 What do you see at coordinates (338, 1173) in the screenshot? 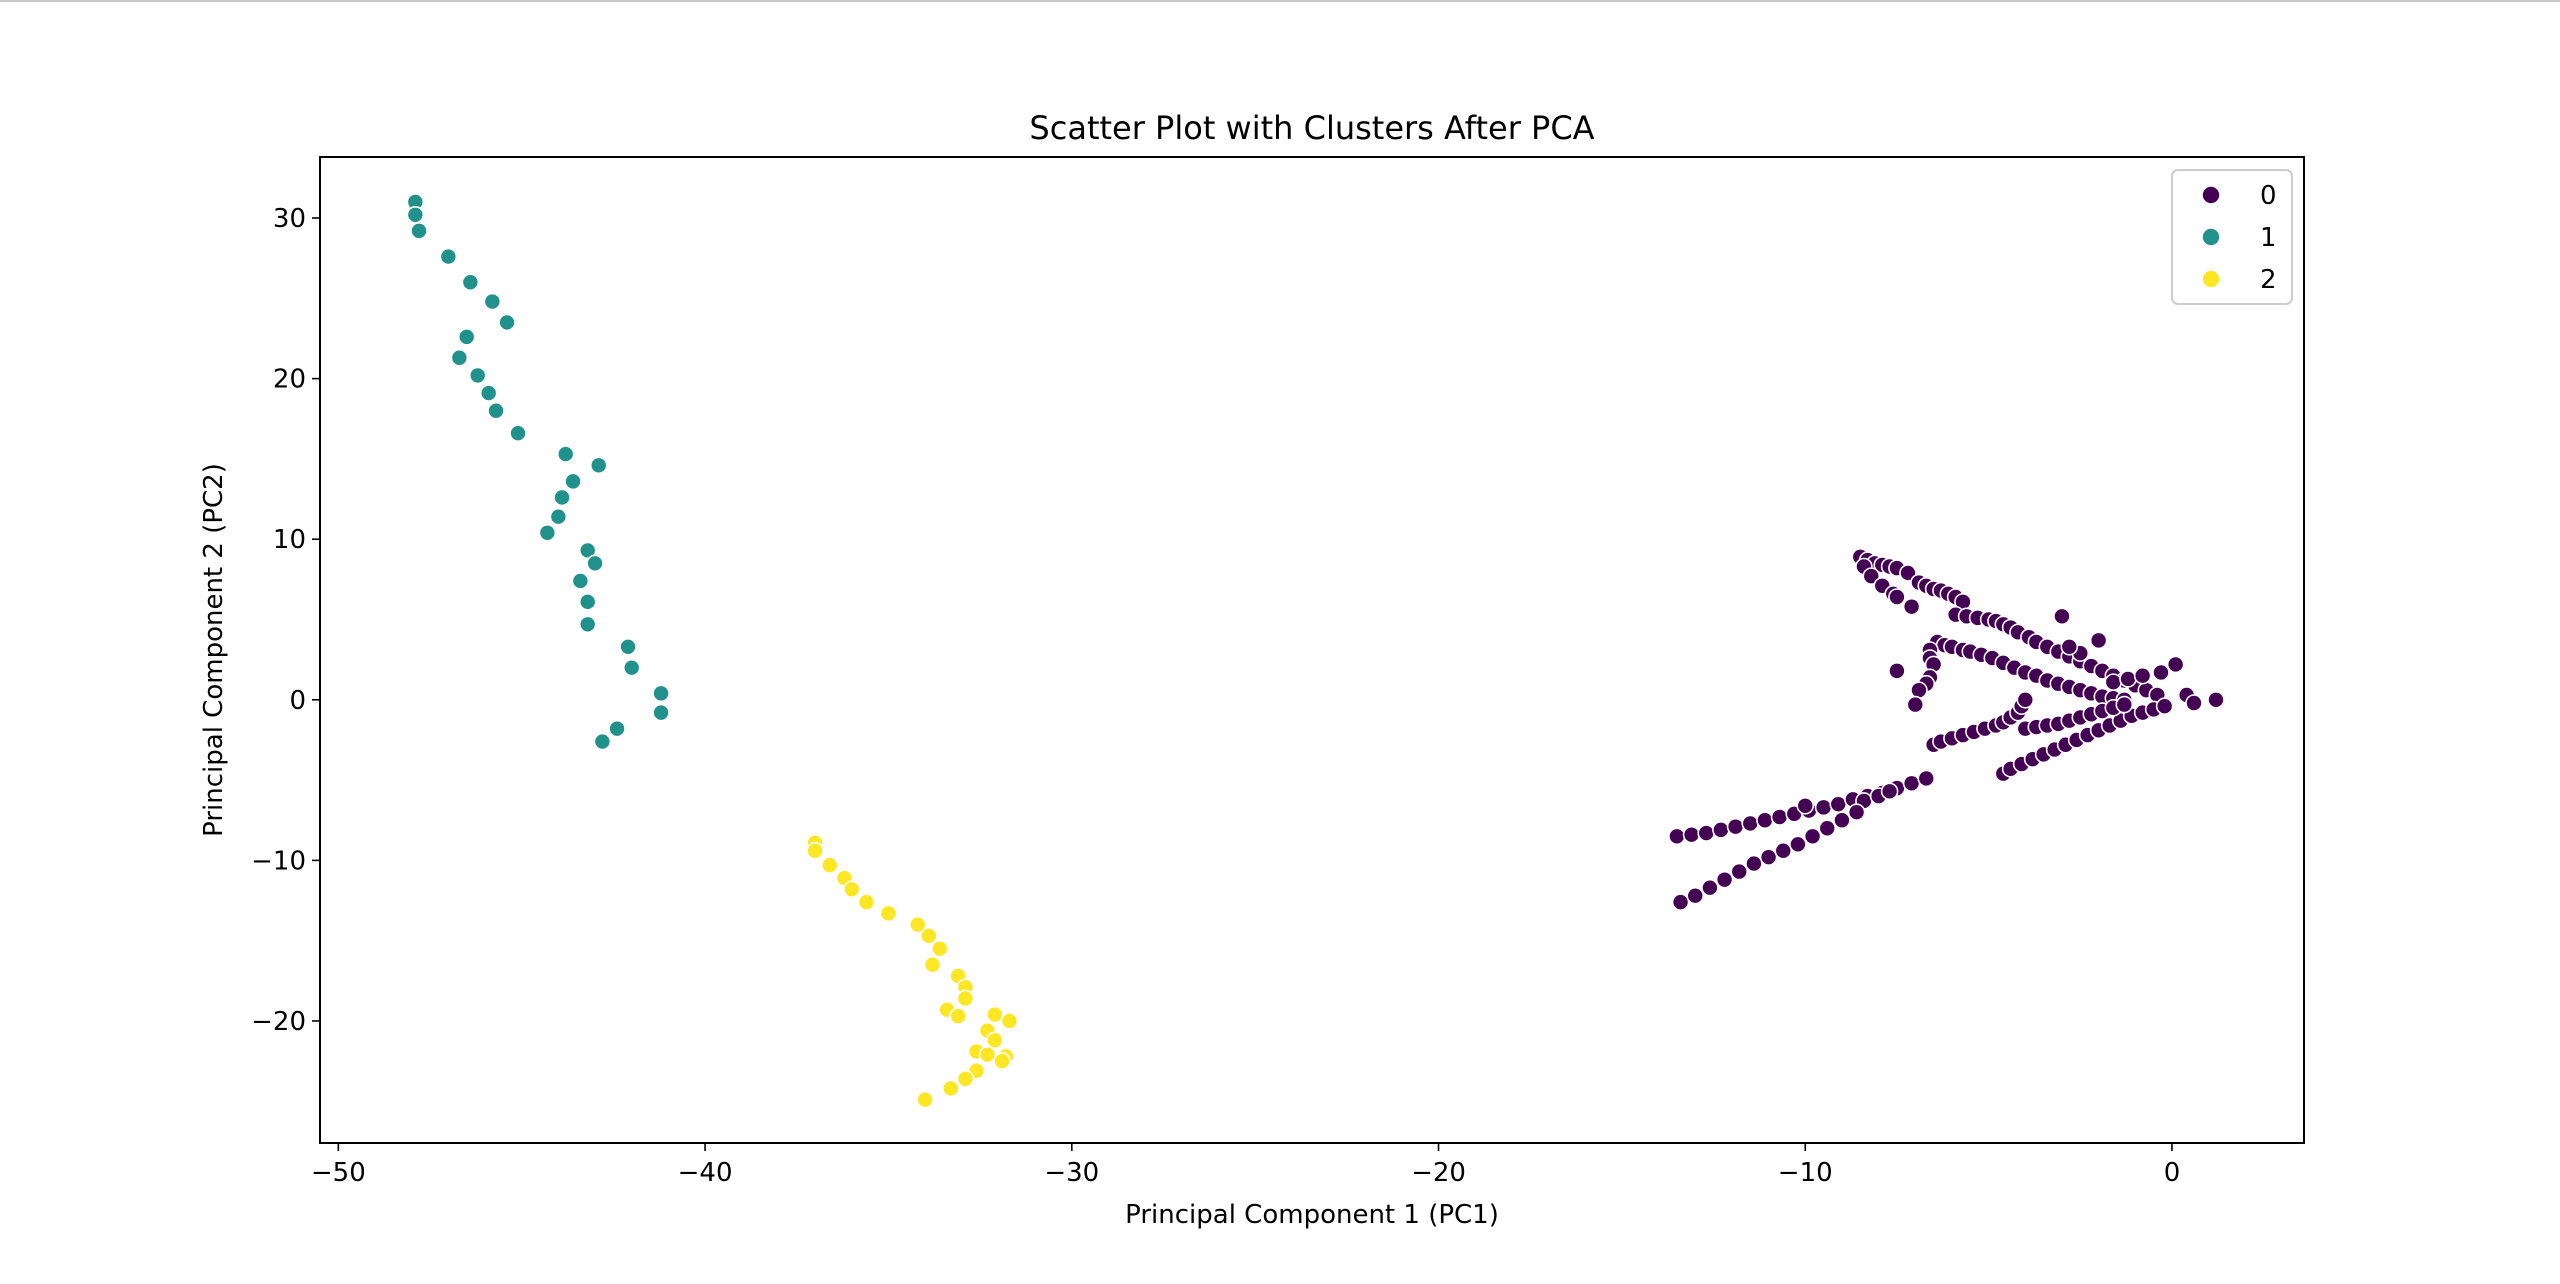
I see `x-tick-label: −50` at bounding box center [338, 1173].